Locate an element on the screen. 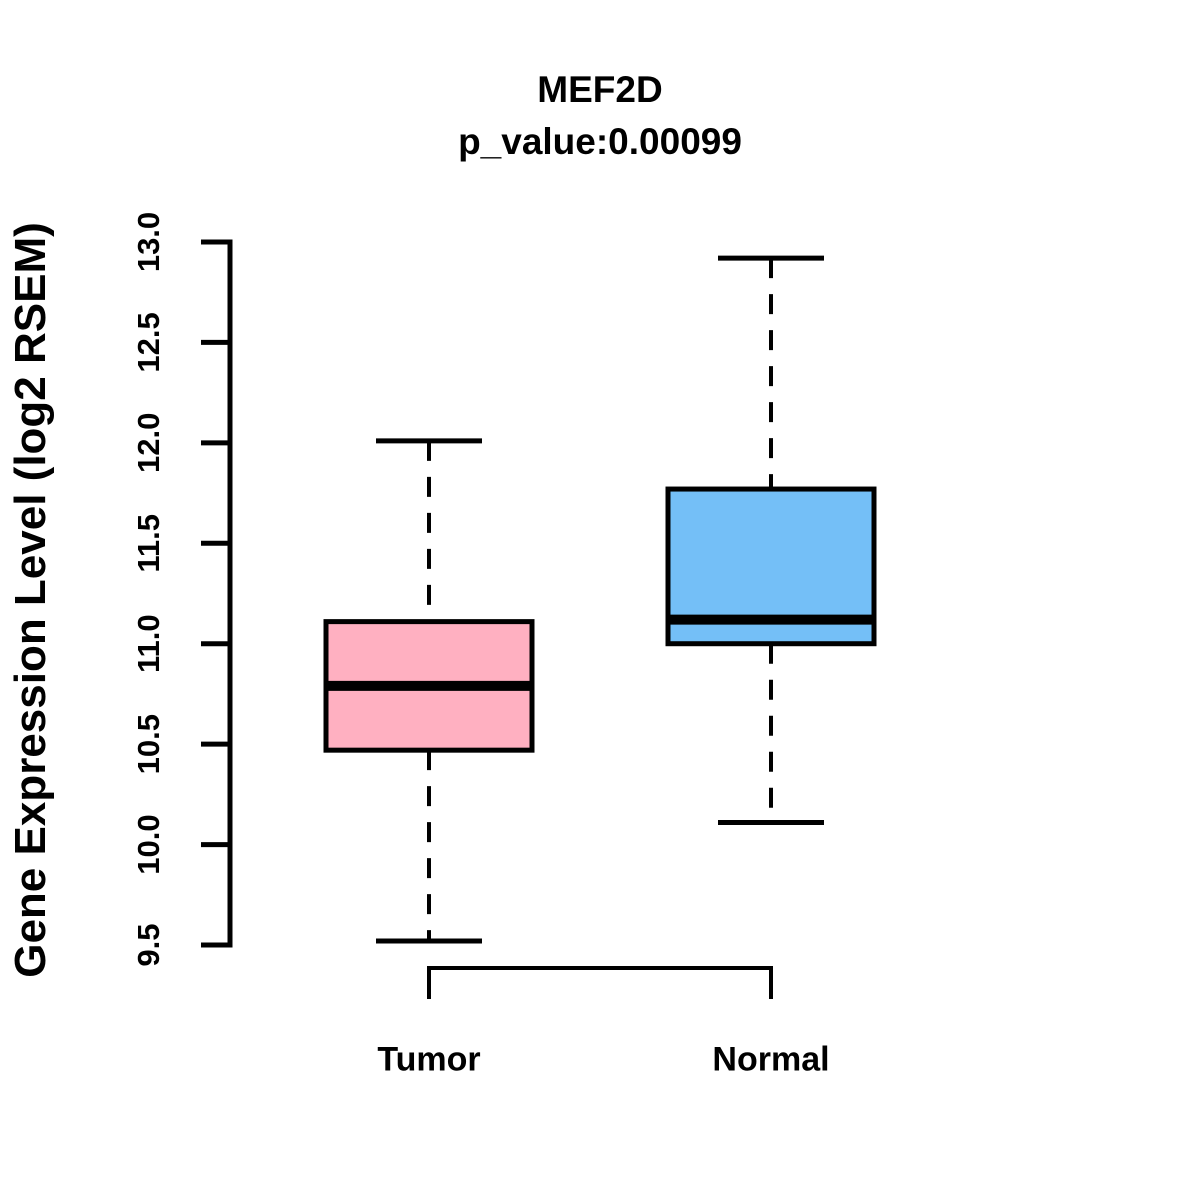  y-axis-tick-label: 10.0 is located at coordinates (148, 844).